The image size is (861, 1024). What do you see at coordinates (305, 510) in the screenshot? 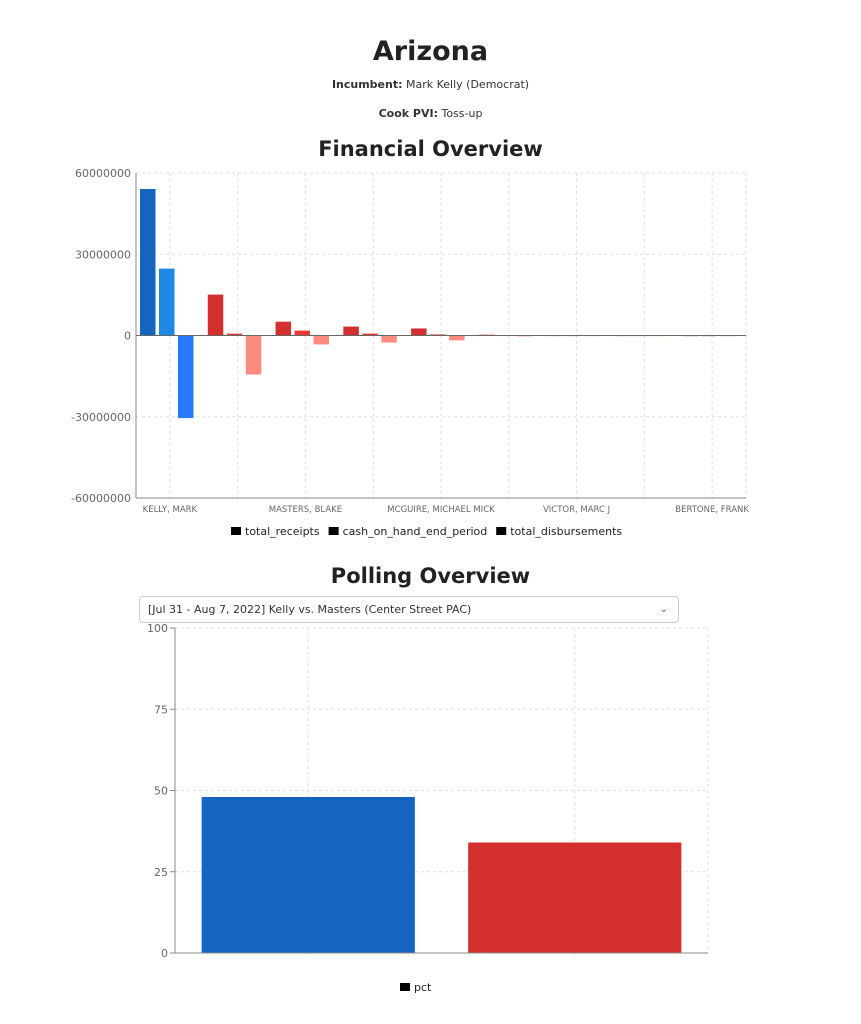
I see `x-tick-label: MASTERS, BLAKE` at bounding box center [305, 510].